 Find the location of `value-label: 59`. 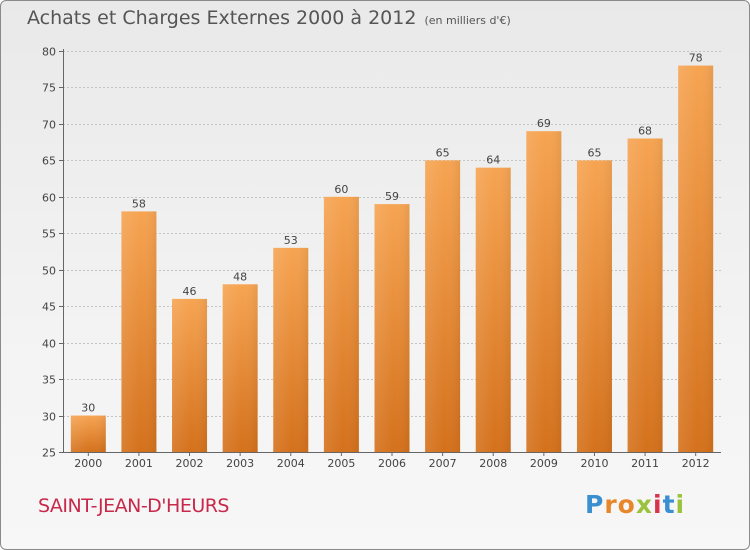

value-label: 59 is located at coordinates (392, 196).